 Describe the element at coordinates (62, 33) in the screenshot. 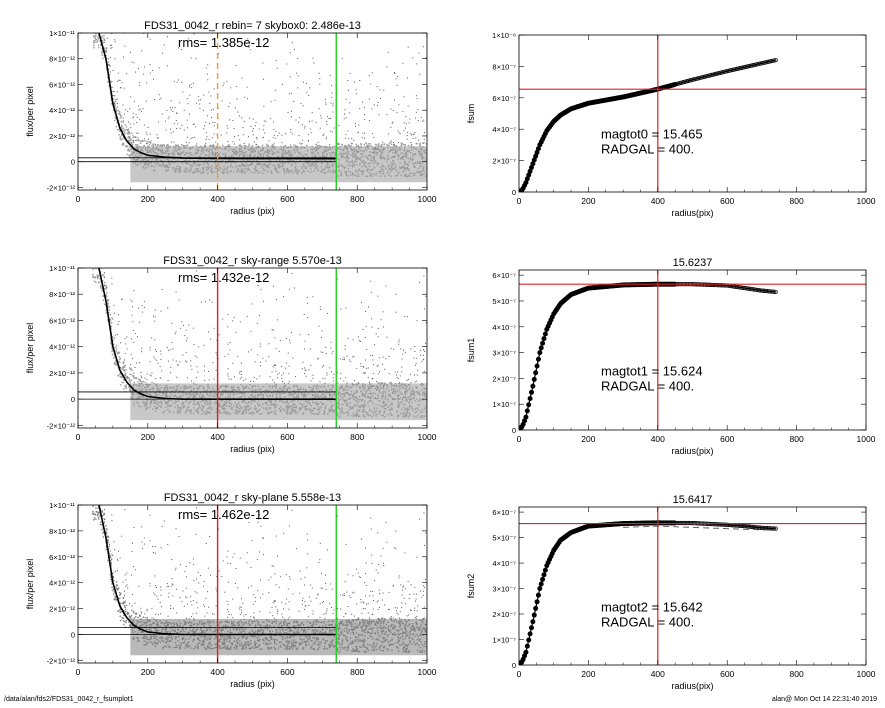

I see `flux0-ytick-label: 1×10⁻¹¹` at that location.